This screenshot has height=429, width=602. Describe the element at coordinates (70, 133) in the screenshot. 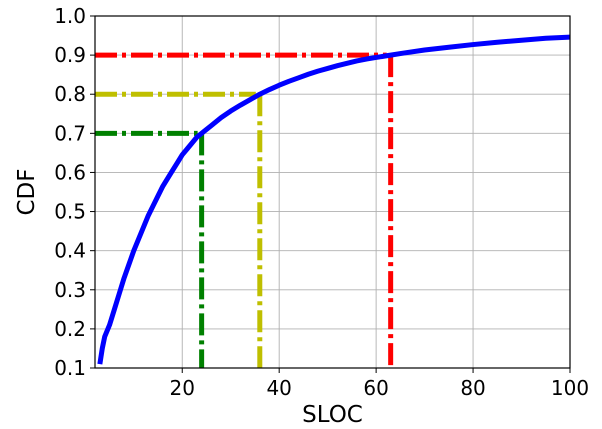

I see `y-tick-label: 0.7` at that location.